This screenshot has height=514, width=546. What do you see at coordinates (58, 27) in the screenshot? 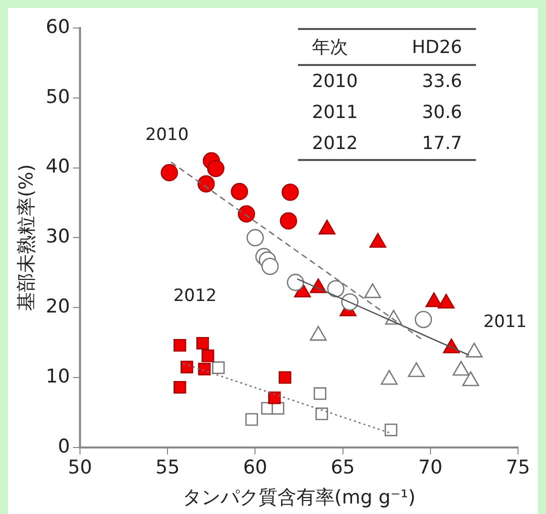
I see `y-tick-label: 60` at bounding box center [58, 27].